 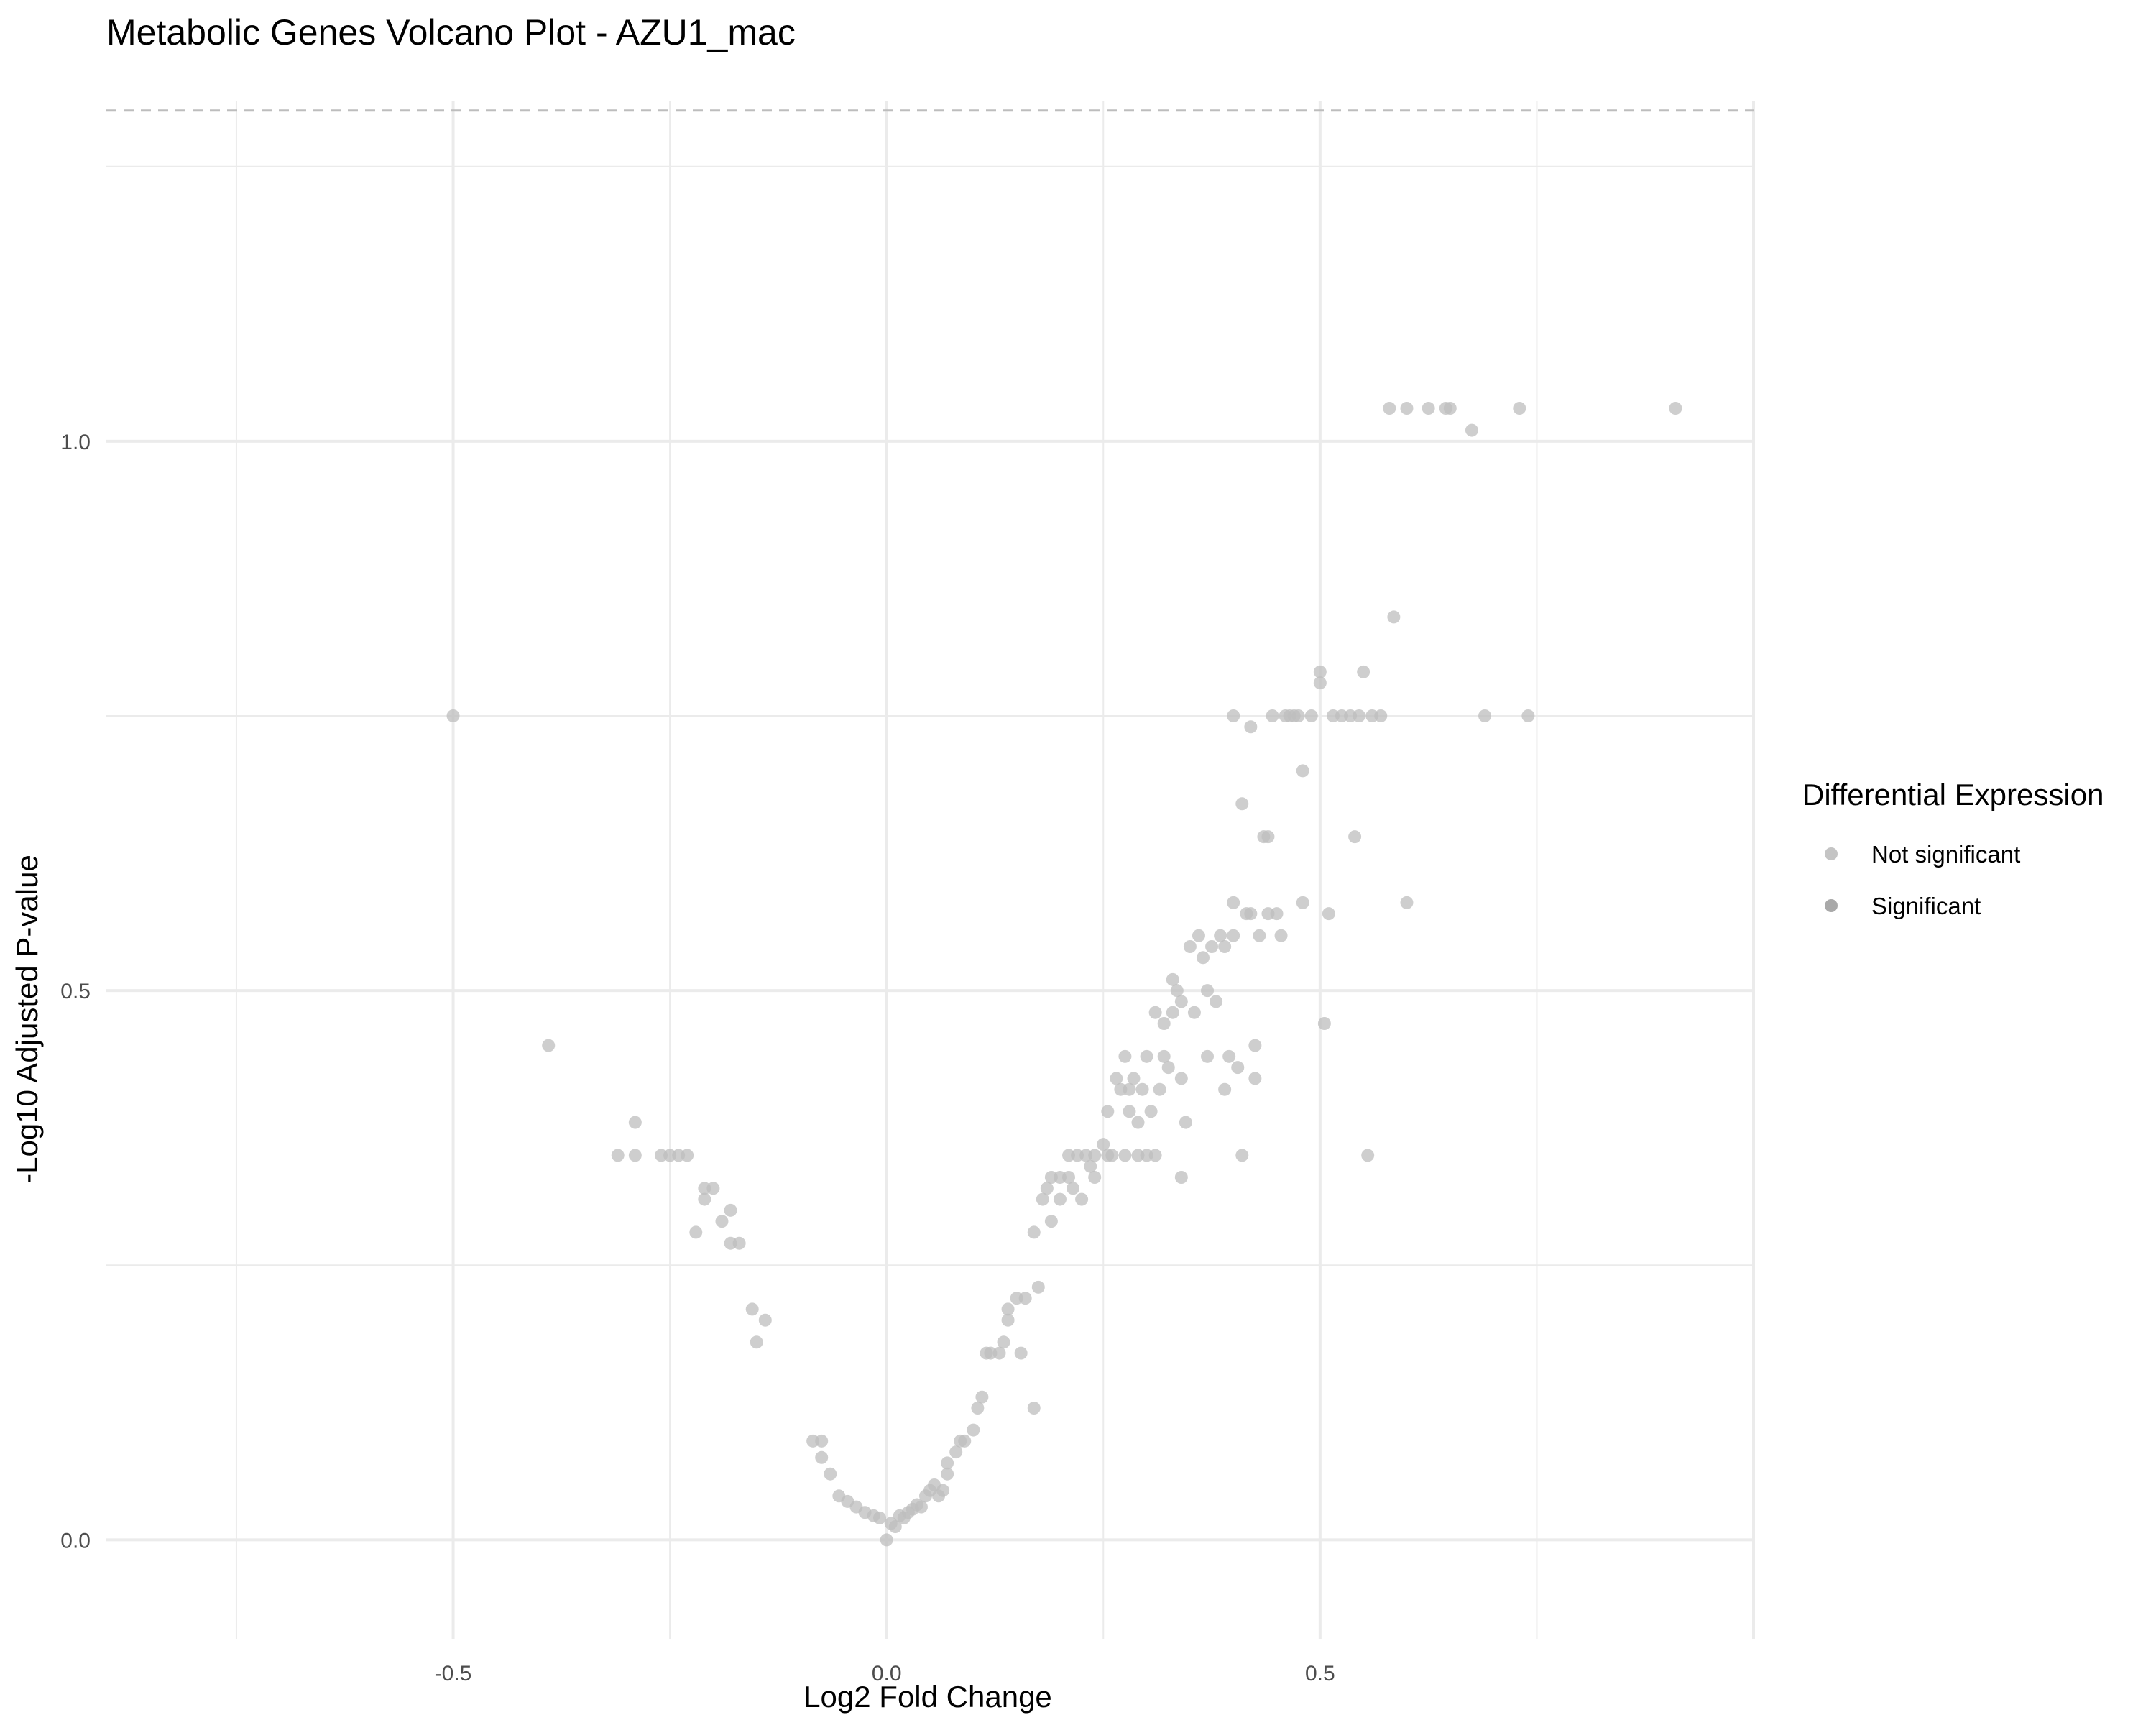 What do you see at coordinates (27, 1019) in the screenshot?
I see `y-axis-title: -Log10 Adjusted P-value` at bounding box center [27, 1019].